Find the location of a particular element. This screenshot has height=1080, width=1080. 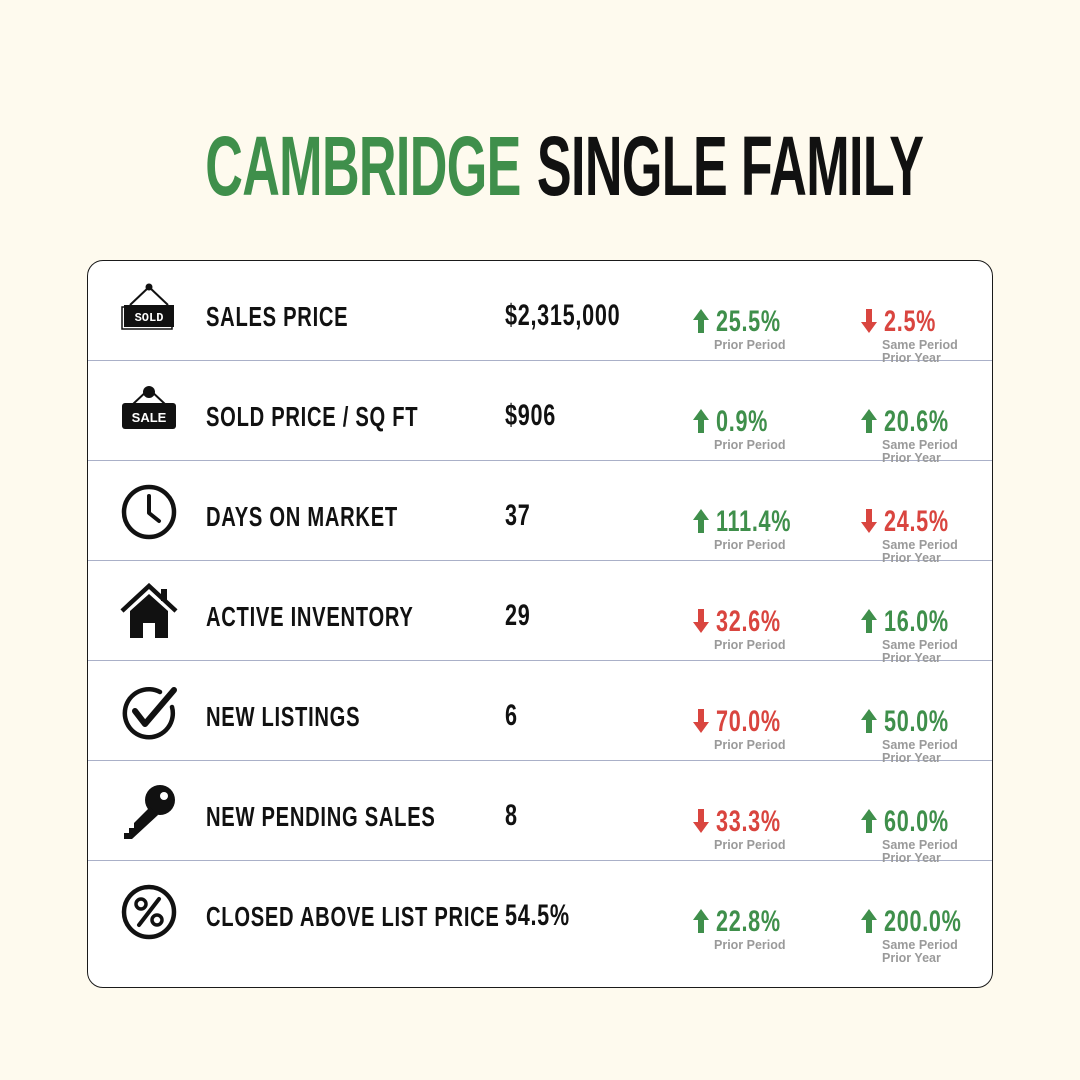

metric-label: SALES PRICE is located at coordinates (277, 316).